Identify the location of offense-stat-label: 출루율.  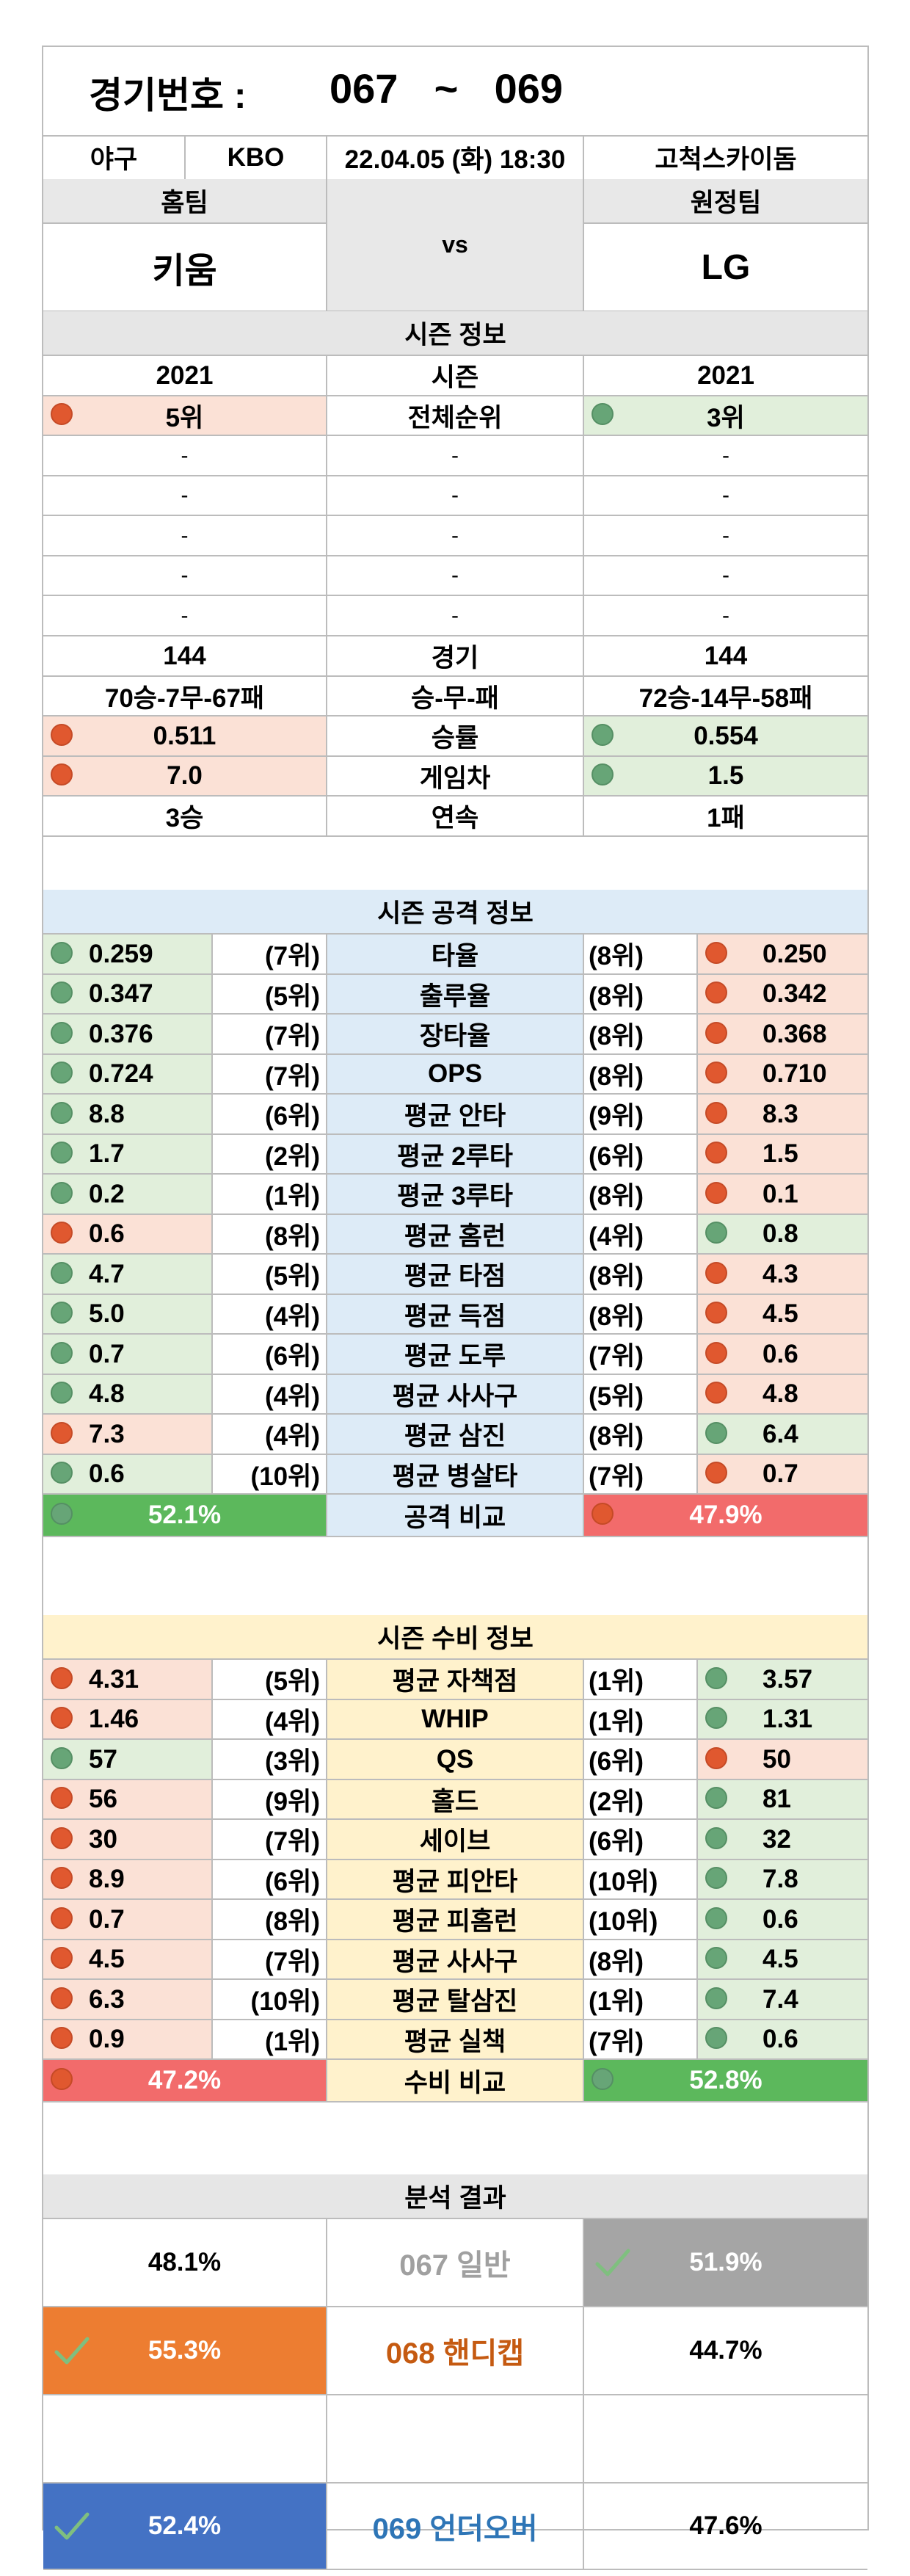
(455, 994).